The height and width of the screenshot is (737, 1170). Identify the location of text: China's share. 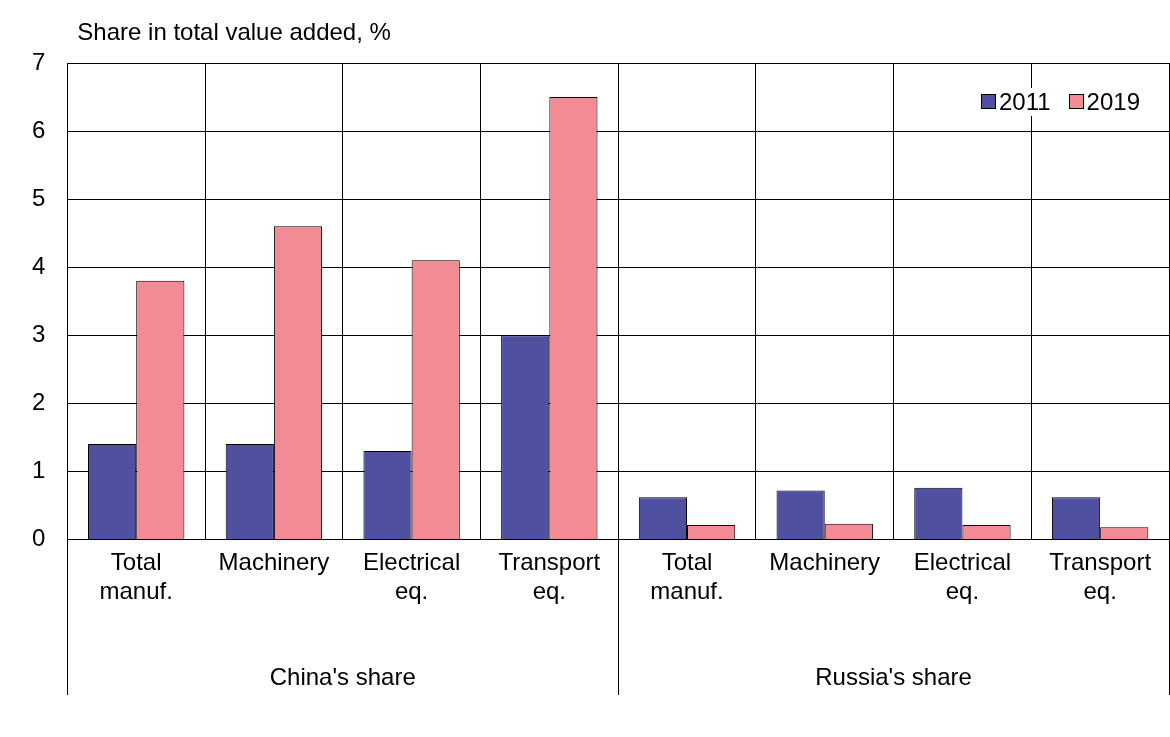
(342, 676).